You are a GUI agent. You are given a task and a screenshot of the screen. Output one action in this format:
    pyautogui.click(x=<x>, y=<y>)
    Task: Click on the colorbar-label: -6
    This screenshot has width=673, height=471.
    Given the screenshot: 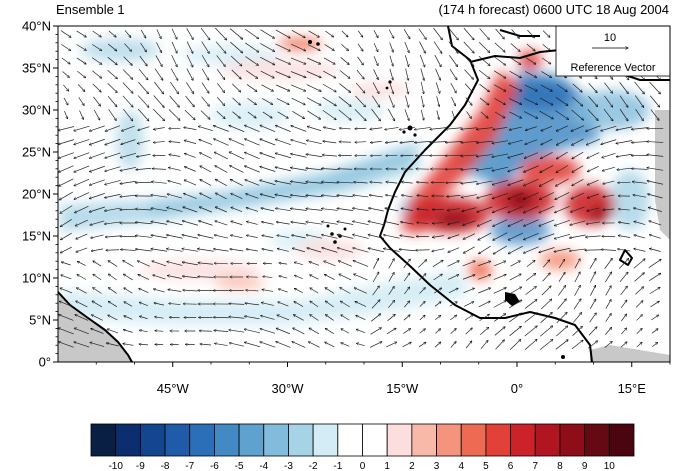 What is the action you would take?
    pyautogui.click(x=214, y=466)
    